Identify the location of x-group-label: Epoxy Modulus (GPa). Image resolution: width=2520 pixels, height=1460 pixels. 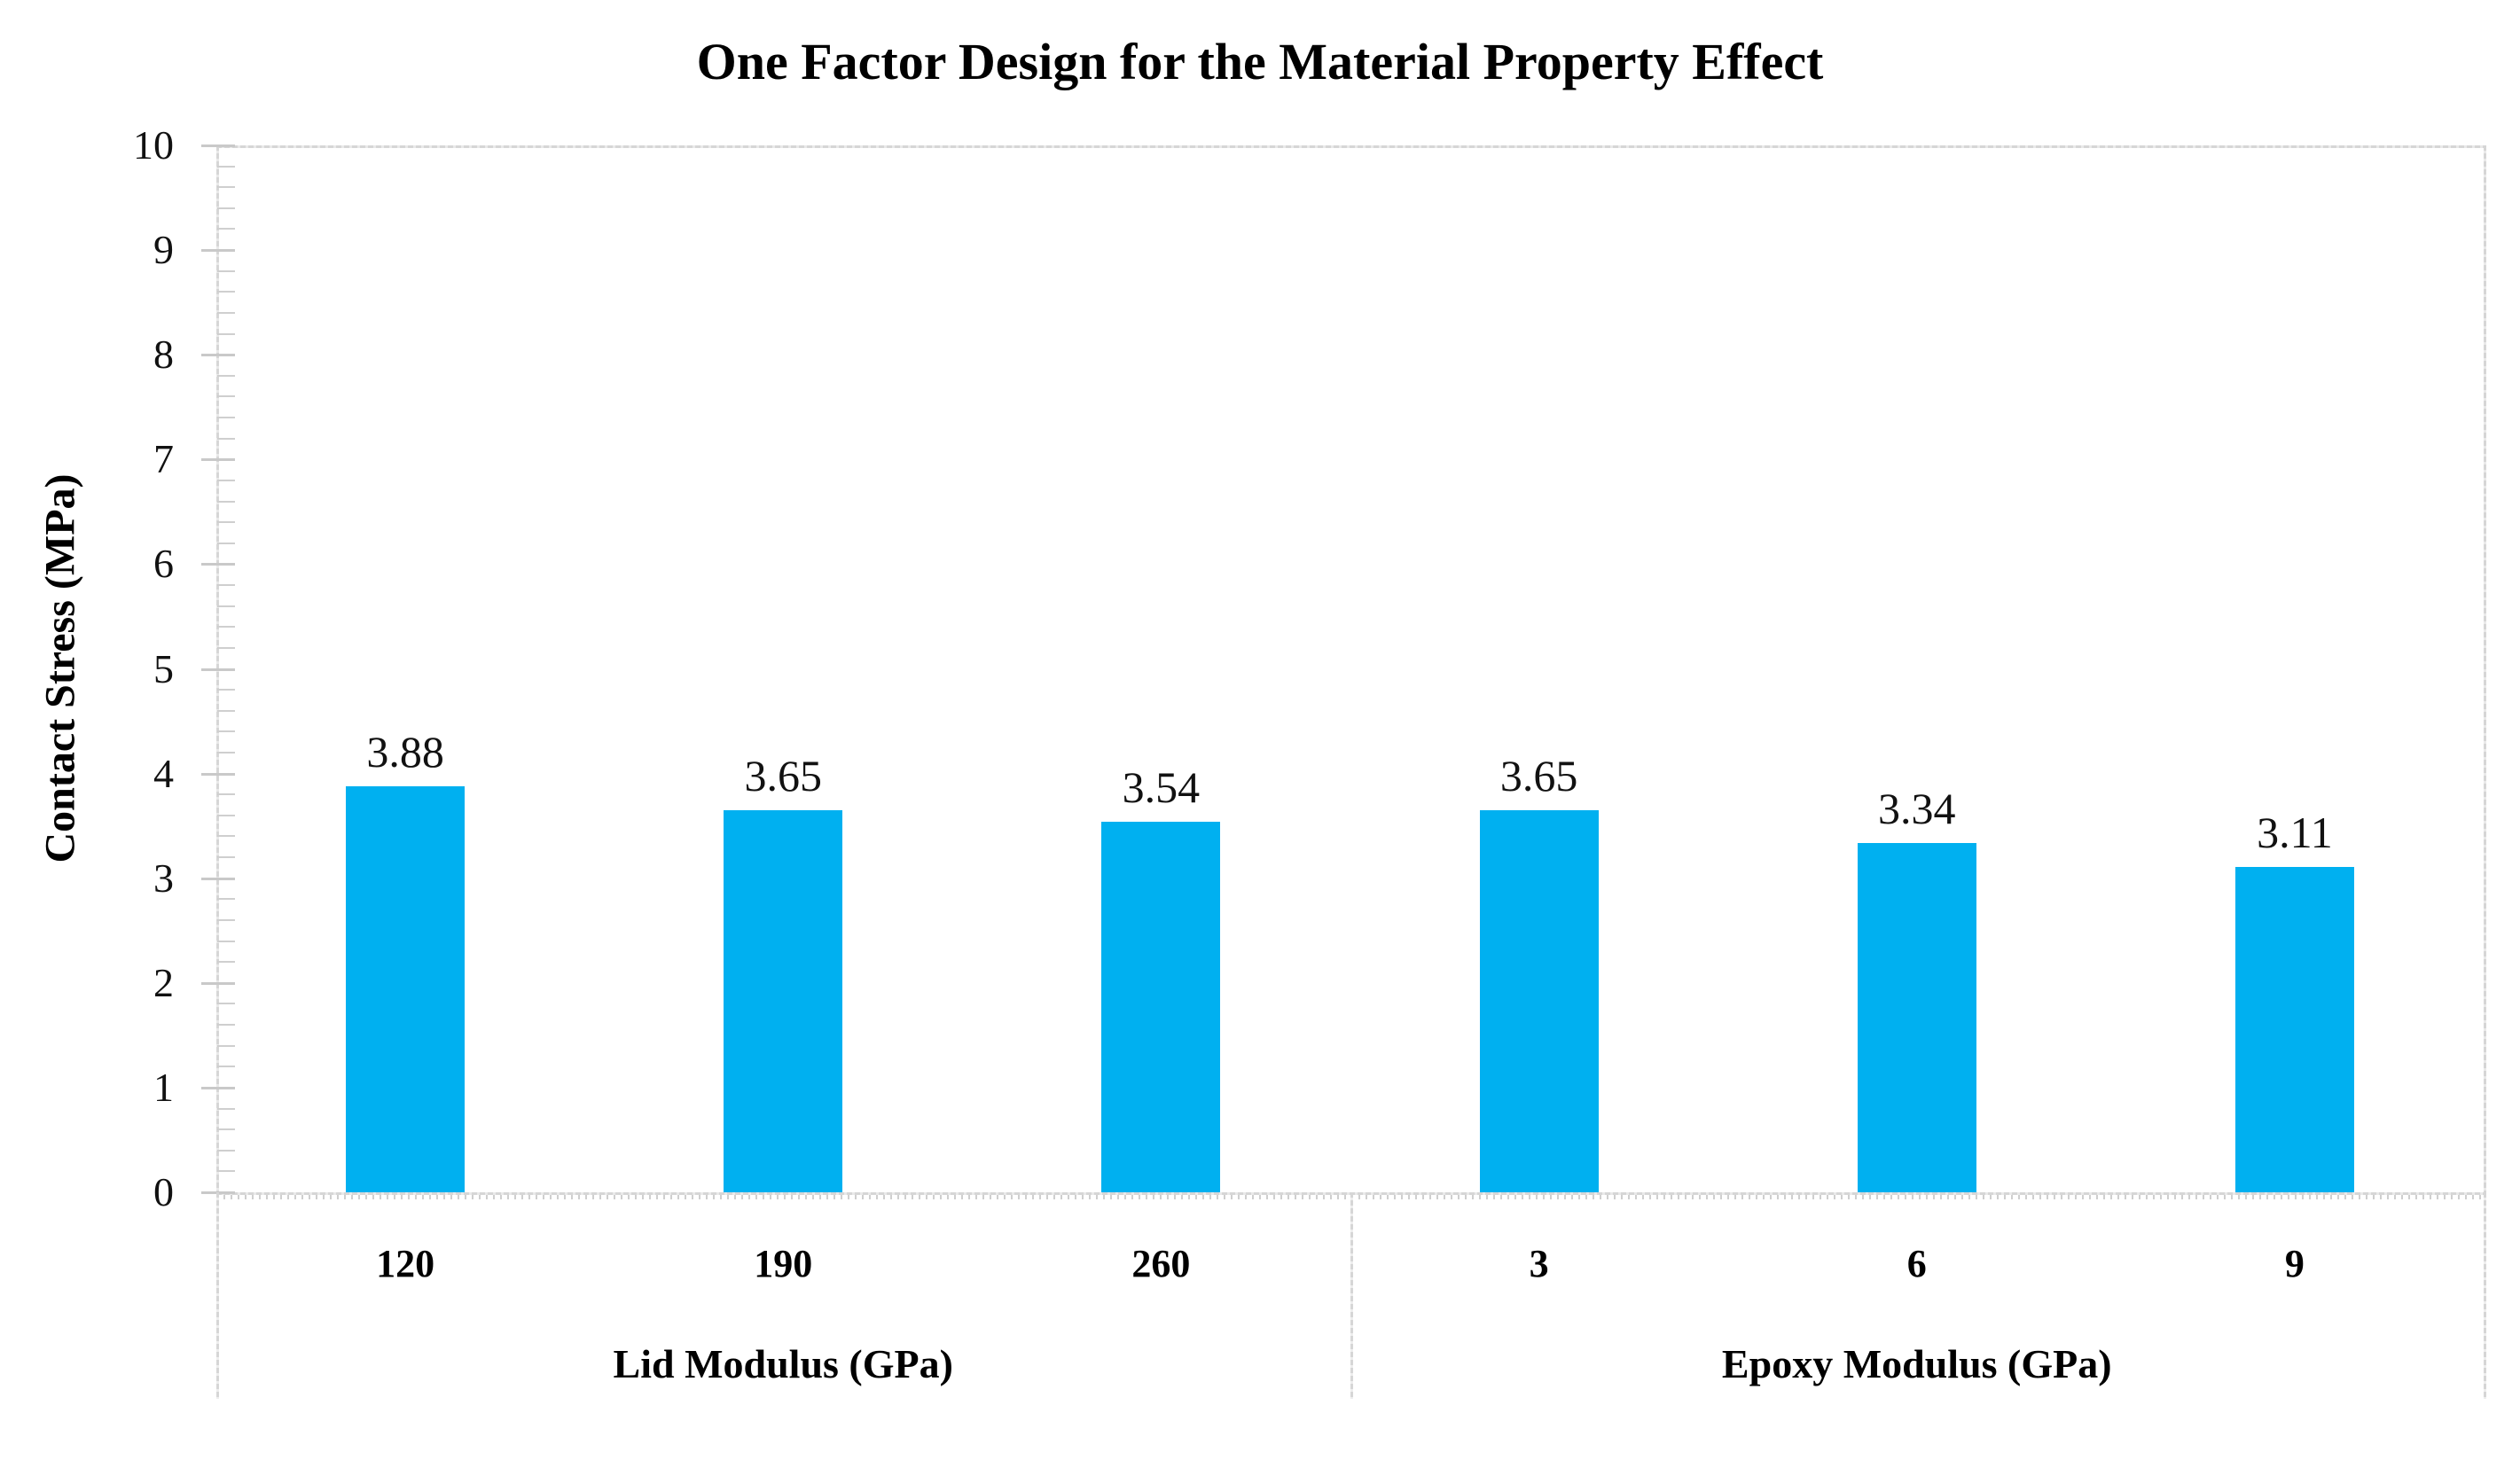
(1916, 1363).